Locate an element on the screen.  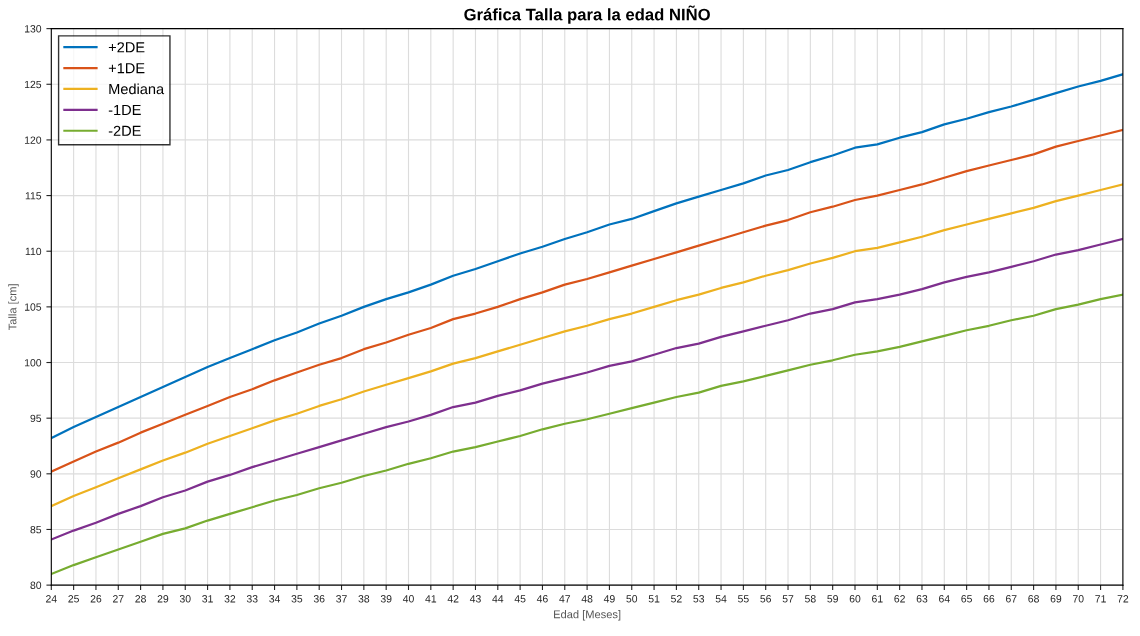
x-tick-label: 60 is located at coordinates (855, 599).